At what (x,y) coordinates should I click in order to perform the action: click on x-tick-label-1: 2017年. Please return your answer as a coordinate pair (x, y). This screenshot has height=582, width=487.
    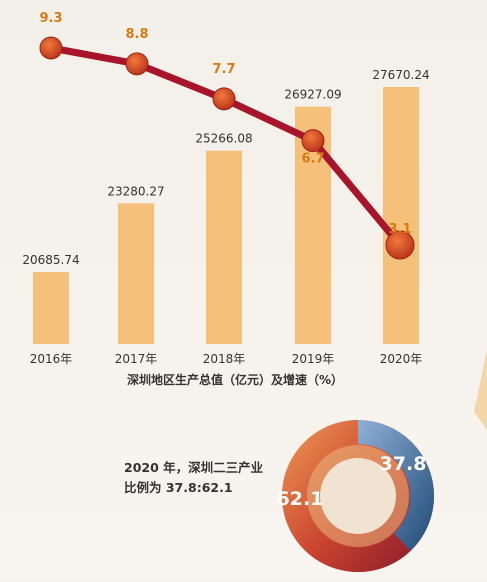
    Looking at the image, I should click on (136, 359).